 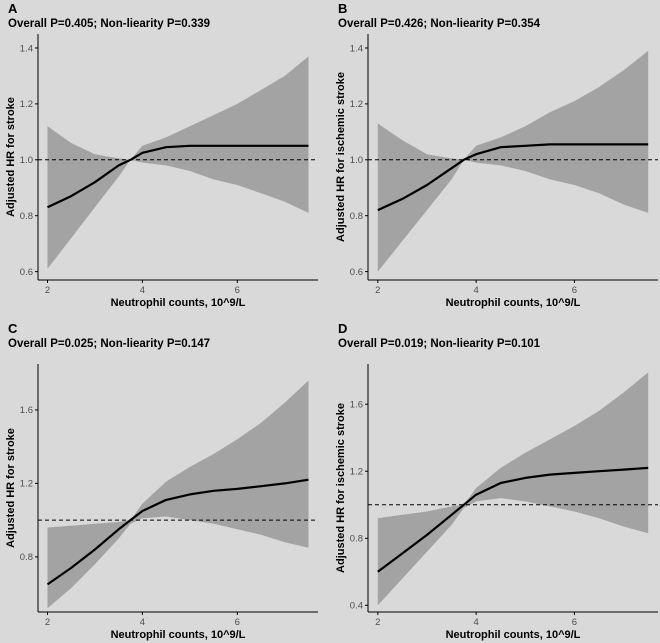 What do you see at coordinates (356, 606) in the screenshot?
I see `y-tick-label: 0.4` at bounding box center [356, 606].